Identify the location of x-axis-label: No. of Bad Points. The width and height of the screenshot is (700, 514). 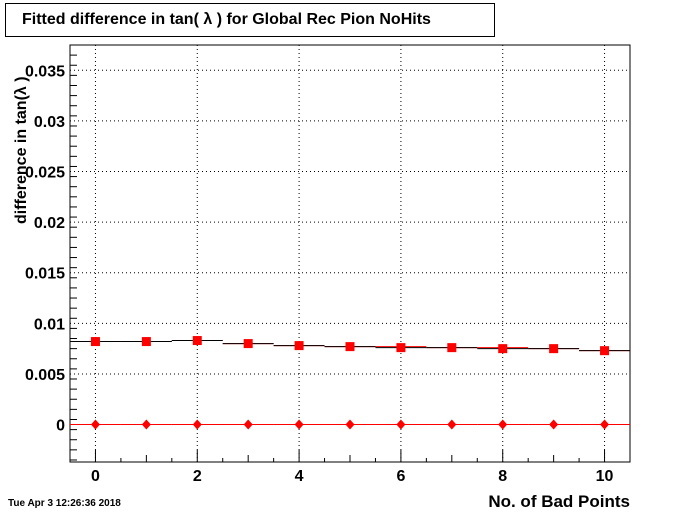
(559, 501).